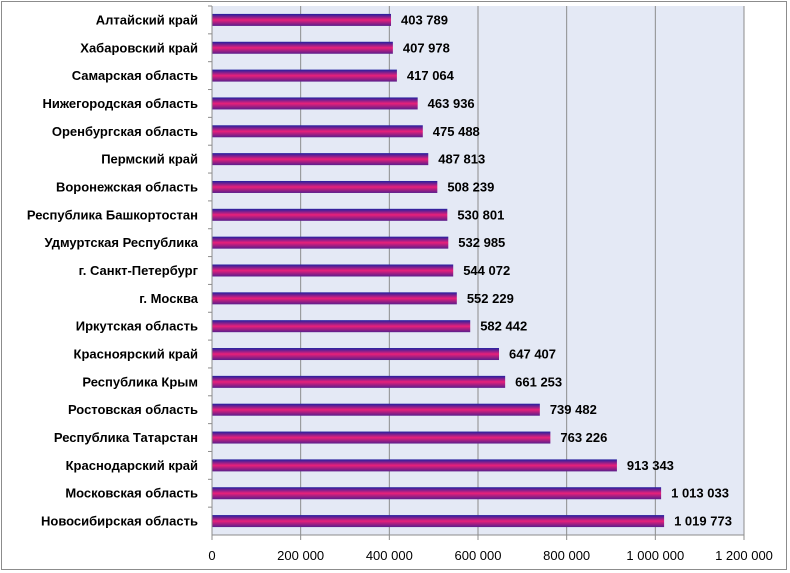 This screenshot has height=573, width=790. What do you see at coordinates (470, 186) in the screenshot?
I see `value-label: 508 239` at bounding box center [470, 186].